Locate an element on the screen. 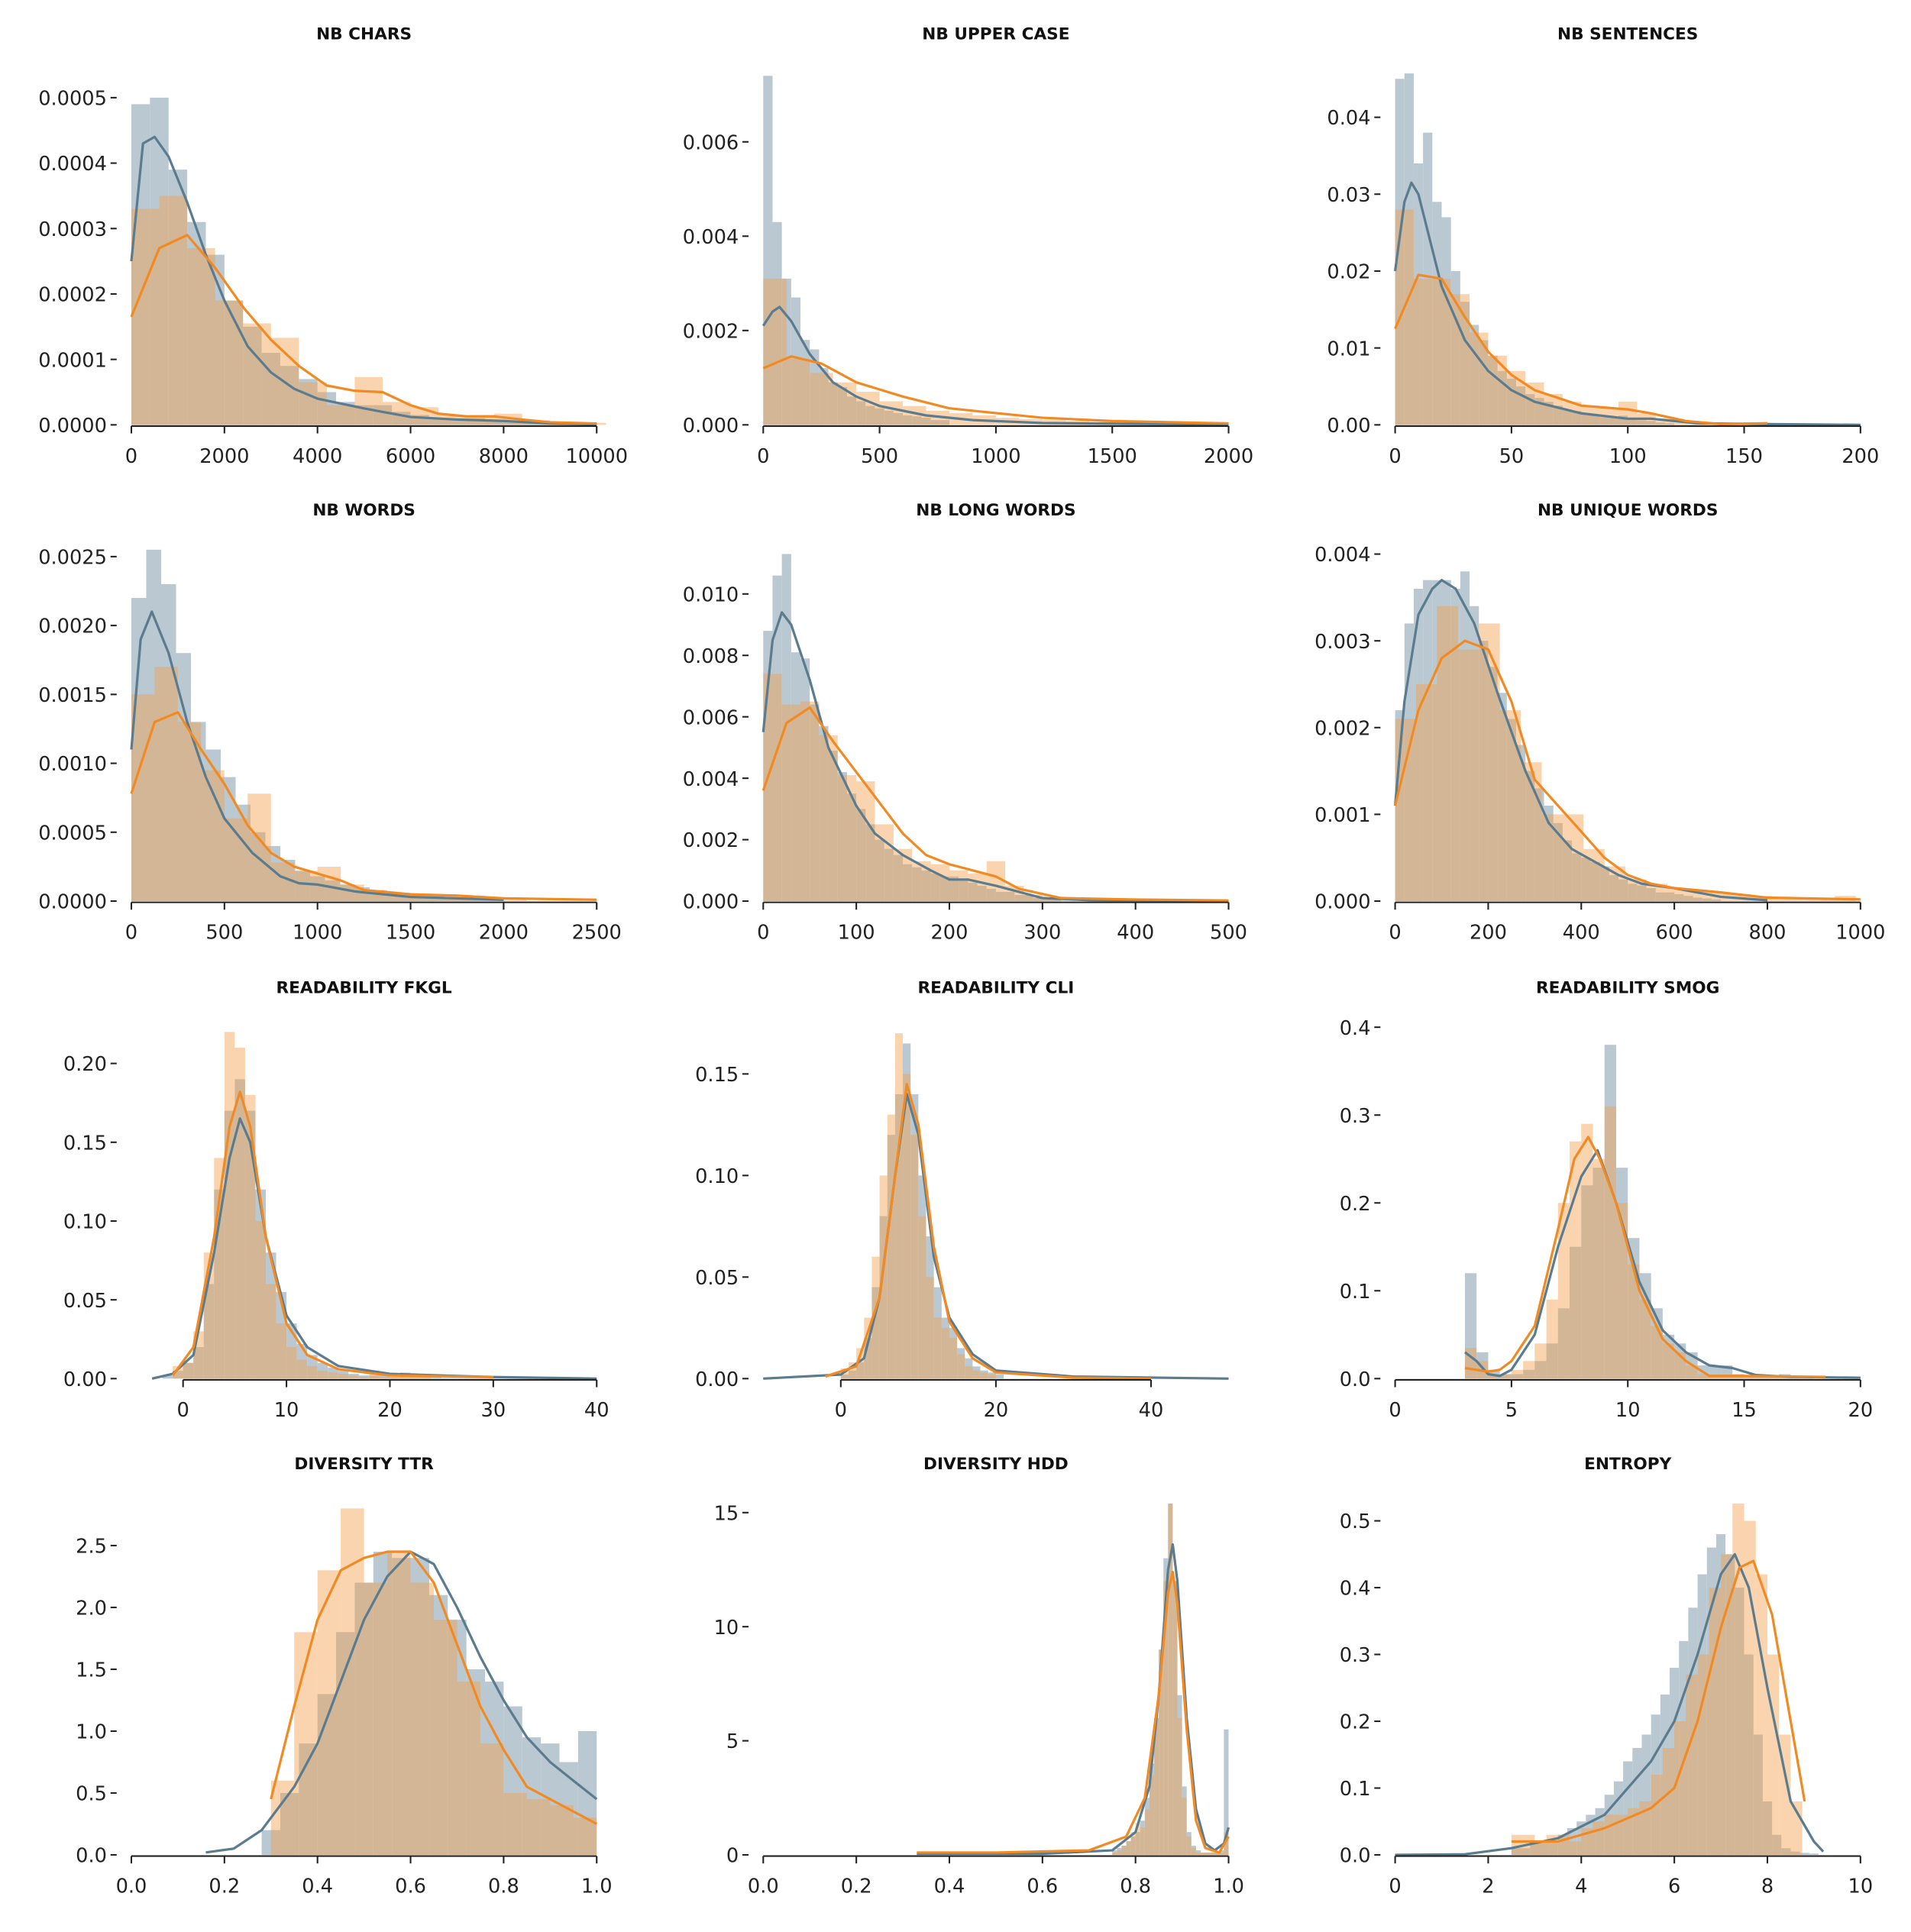 The width and height of the screenshot is (1911, 1932). y-tick-label: 5 is located at coordinates (732, 1741).